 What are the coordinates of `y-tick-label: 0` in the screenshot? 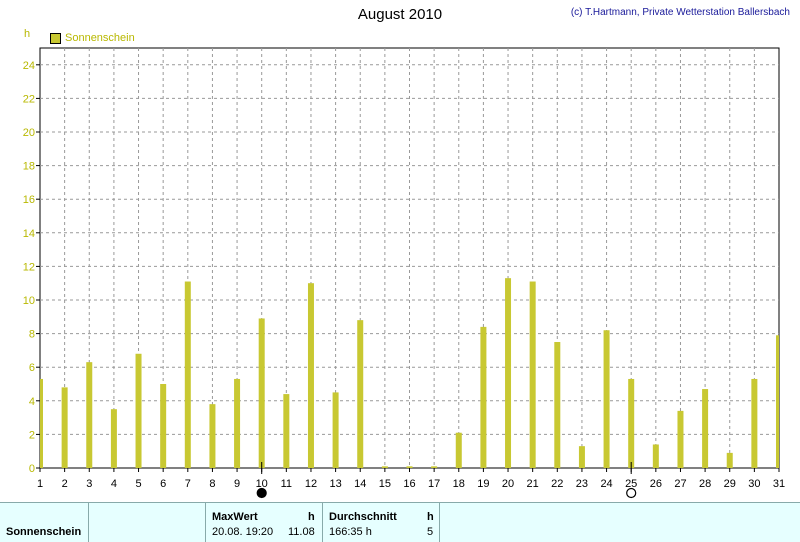 It's located at (32, 469).